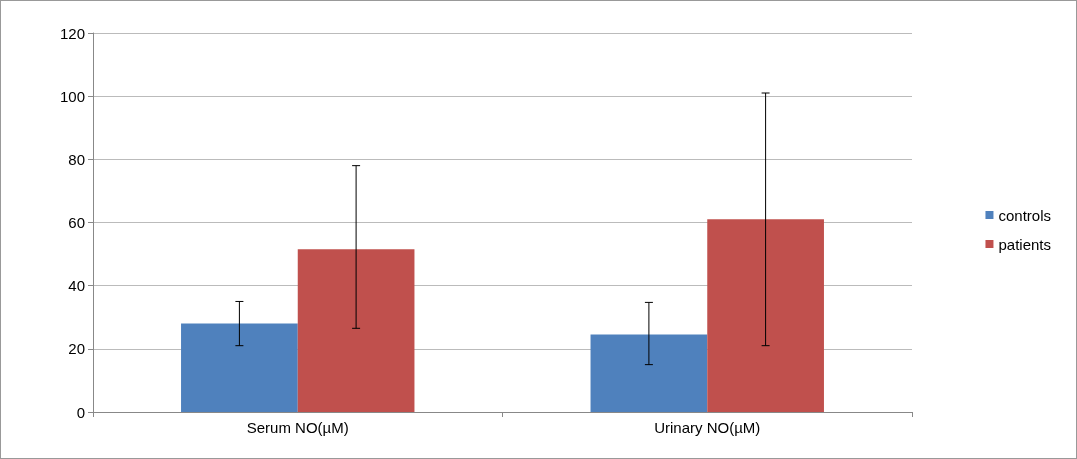 This screenshot has width=1077, height=459. I want to click on y-tick-label: 60, so click(76, 222).